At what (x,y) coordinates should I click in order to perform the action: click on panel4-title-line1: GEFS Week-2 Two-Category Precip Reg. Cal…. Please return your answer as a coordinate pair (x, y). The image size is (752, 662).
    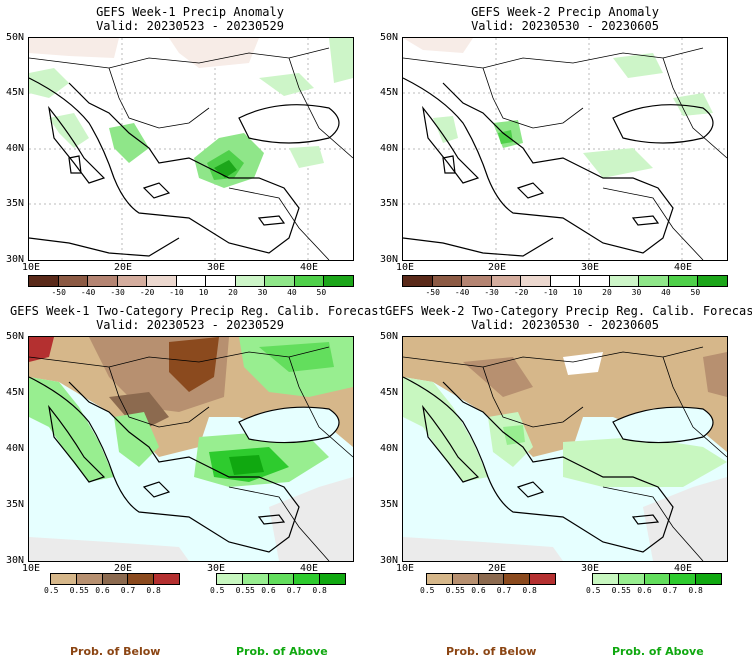
    Looking at the image, I should click on (568, 311).